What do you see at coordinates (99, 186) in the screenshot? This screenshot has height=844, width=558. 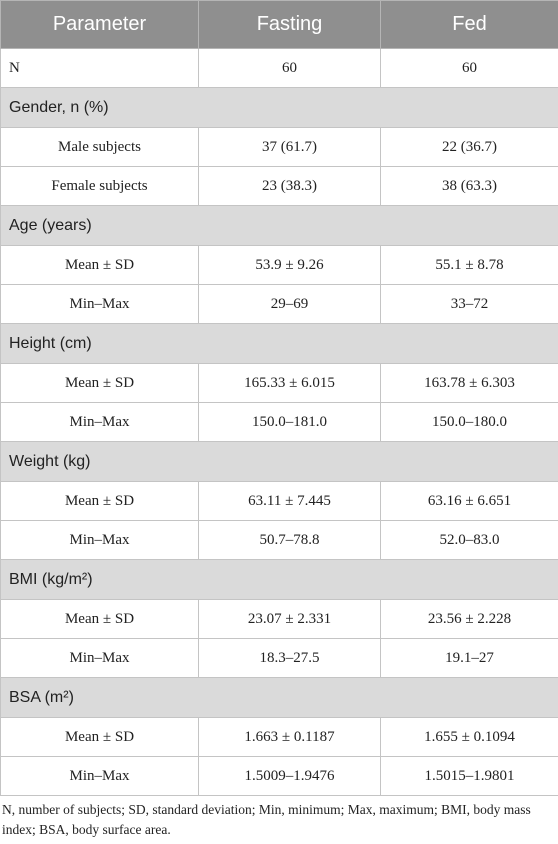 I see `row-label: Female subjects` at bounding box center [99, 186].